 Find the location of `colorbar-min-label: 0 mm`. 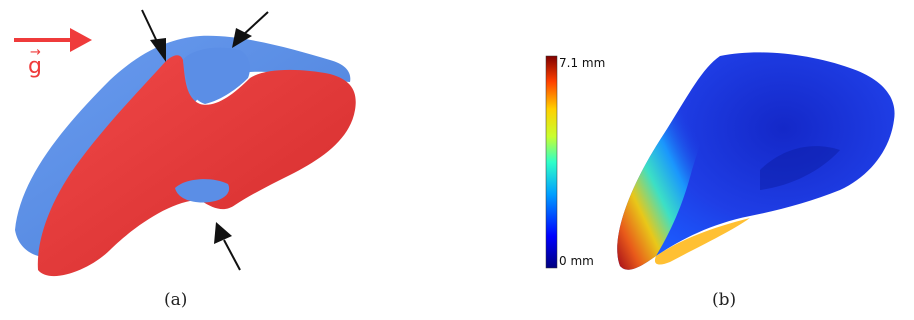

colorbar-min-label: 0 mm is located at coordinates (576, 261).